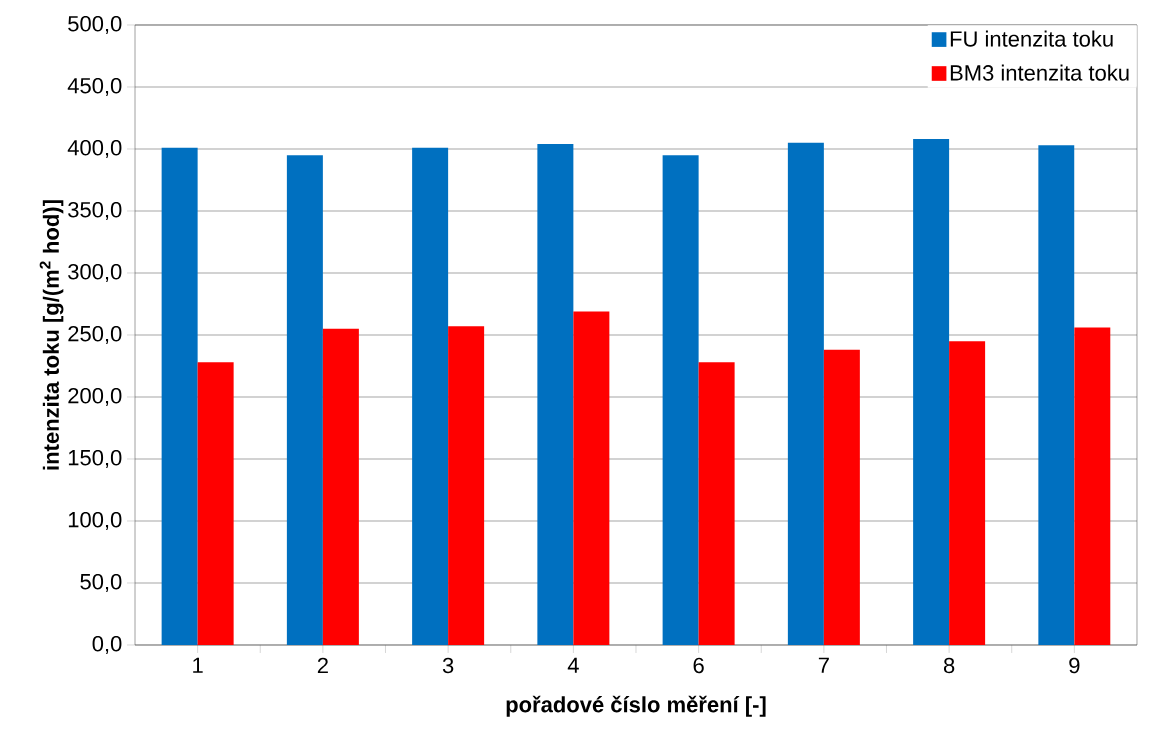 The width and height of the screenshot is (1150, 735). Describe the element at coordinates (636, 706) in the screenshot. I see `x-axis-title: pořadové číslo měření [-]` at that location.